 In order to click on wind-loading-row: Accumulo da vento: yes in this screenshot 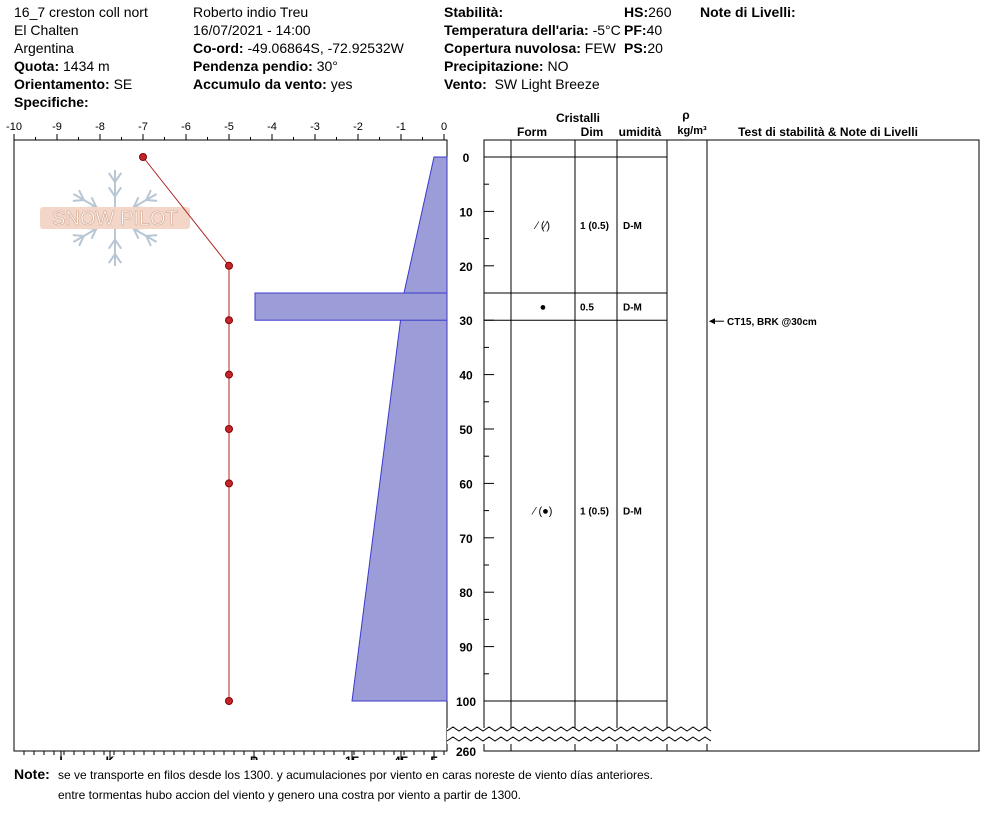, I will do `click(273, 84)`.